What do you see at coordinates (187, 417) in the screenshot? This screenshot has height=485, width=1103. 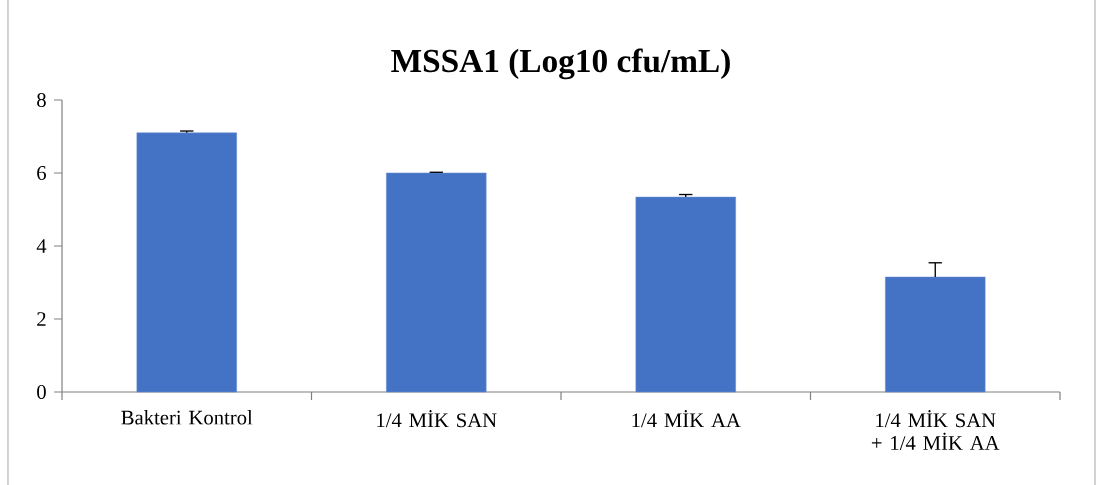 I see `x-tick-label: Bakteri Kontrol` at bounding box center [187, 417].